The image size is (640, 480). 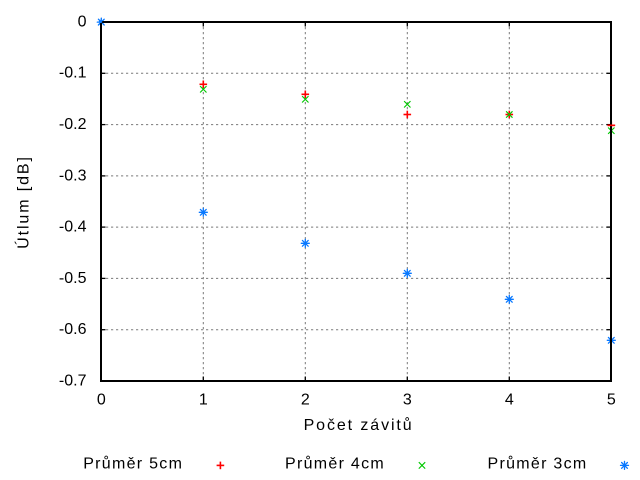 What do you see at coordinates (335, 464) in the screenshot?
I see `svg-text: Průměr 4cm` at bounding box center [335, 464].